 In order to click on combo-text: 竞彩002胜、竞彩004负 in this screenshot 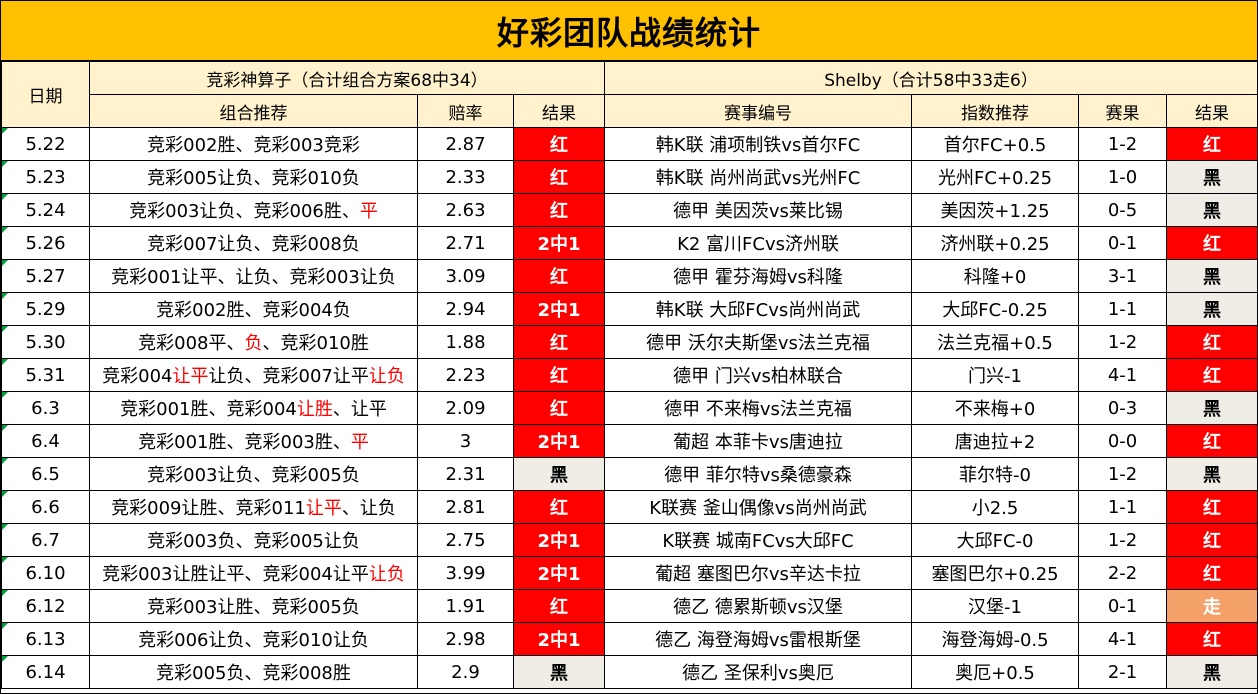, I will do `click(253, 310)`.